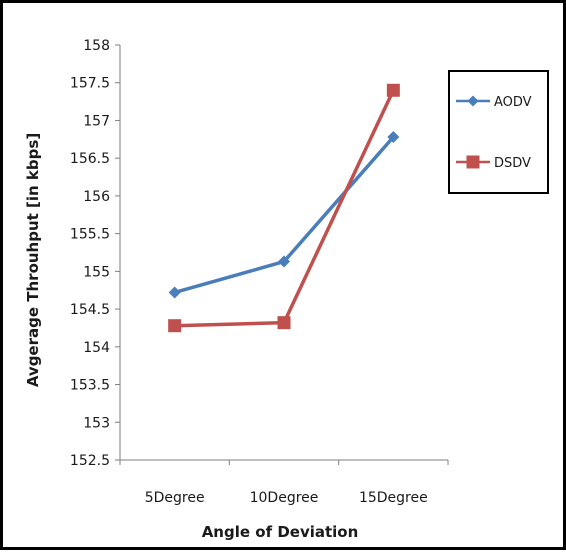 This screenshot has height=555, width=566. Describe the element at coordinates (90, 310) in the screenshot. I see `y-tick-label: 154.5` at that location.